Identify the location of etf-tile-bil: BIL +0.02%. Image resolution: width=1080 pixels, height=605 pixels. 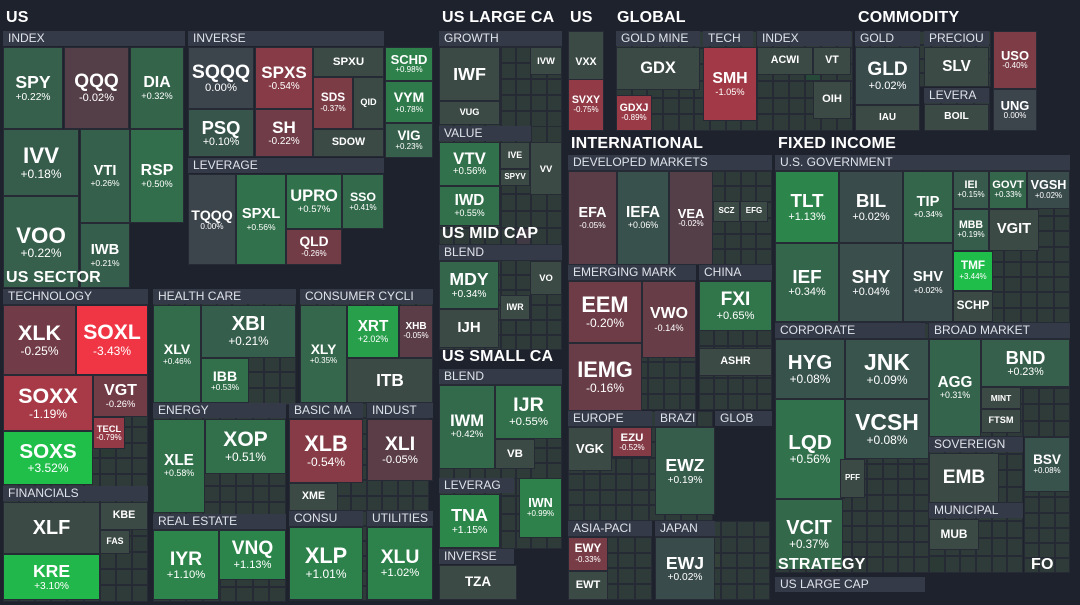
(871, 207).